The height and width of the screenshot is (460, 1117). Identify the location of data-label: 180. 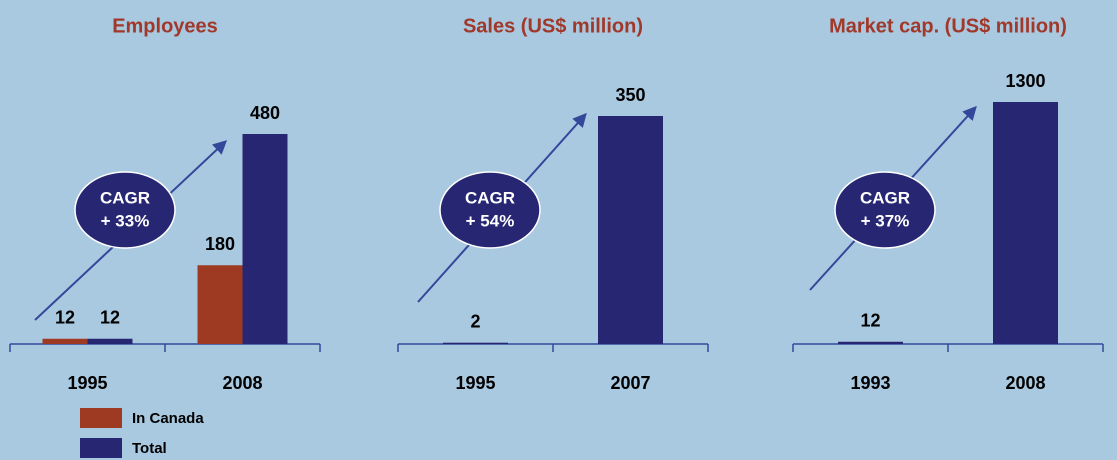
(220, 244).